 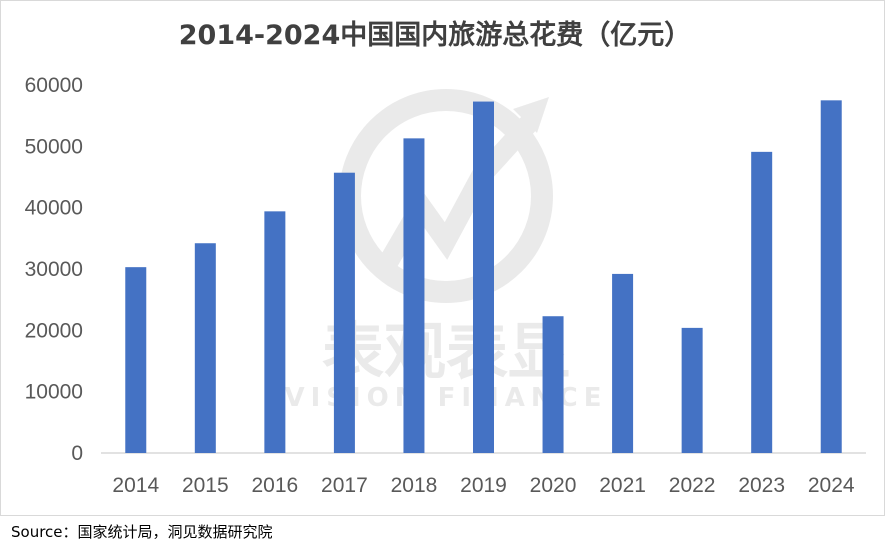 I want to click on x-tick-label: 2022, so click(x=692, y=485).